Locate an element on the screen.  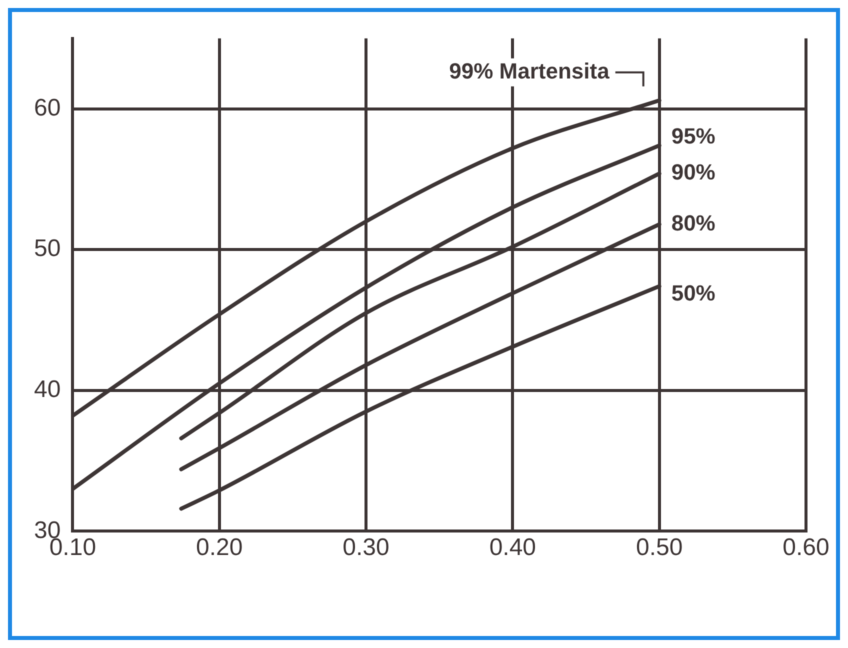
x-tick-label: 0.60 is located at coordinates (806, 548).